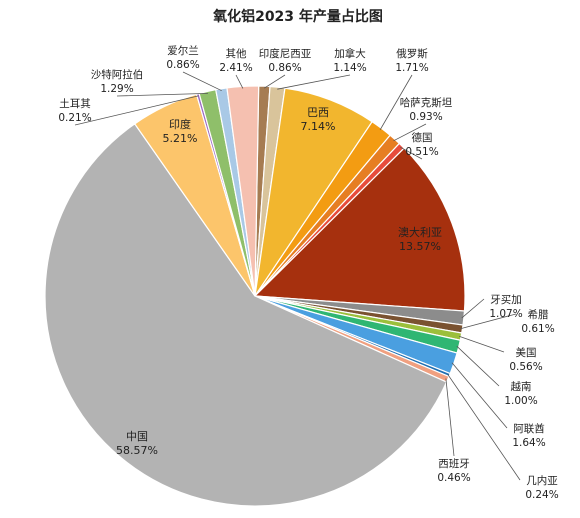 This screenshot has width=580, height=518. Describe the element at coordinates (235, 60) in the screenshot. I see `slice-label-19: 其他 2.41%` at that location.